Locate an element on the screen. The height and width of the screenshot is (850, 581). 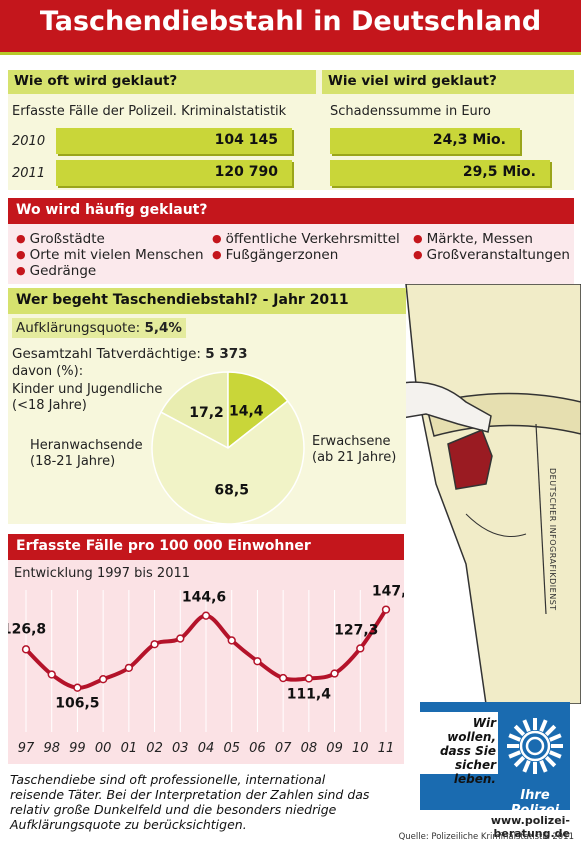
x-tick-label: 05 is located at coordinates (231, 748).